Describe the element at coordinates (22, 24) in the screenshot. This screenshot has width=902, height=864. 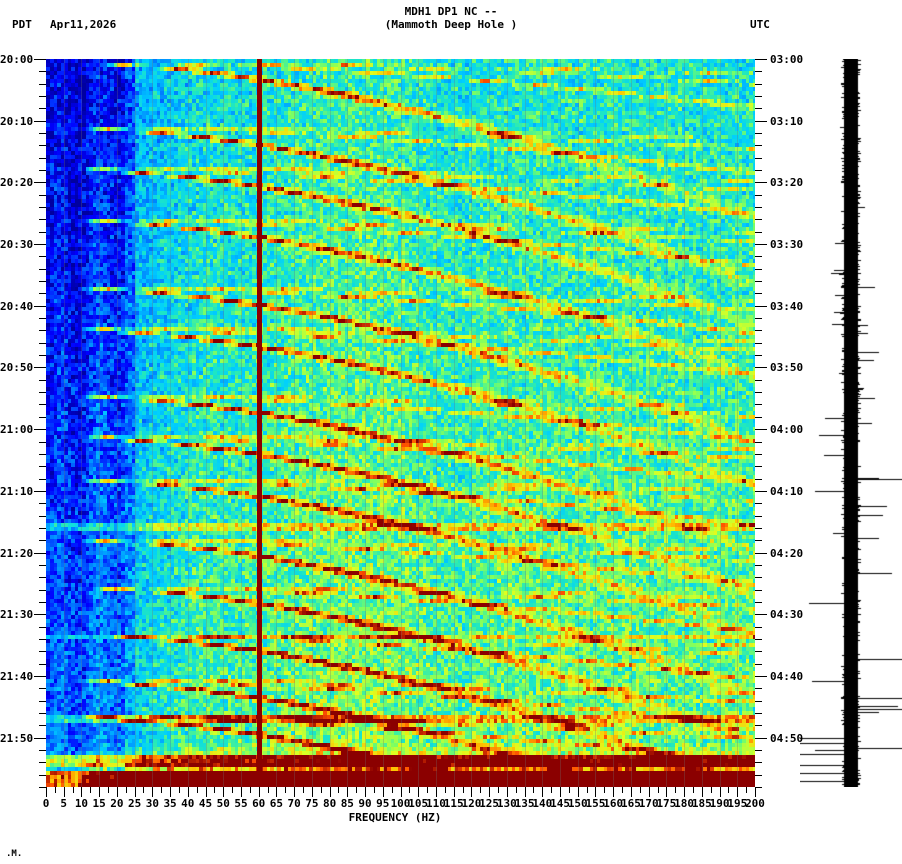
I see `timezone-left-label: PDT` at that location.